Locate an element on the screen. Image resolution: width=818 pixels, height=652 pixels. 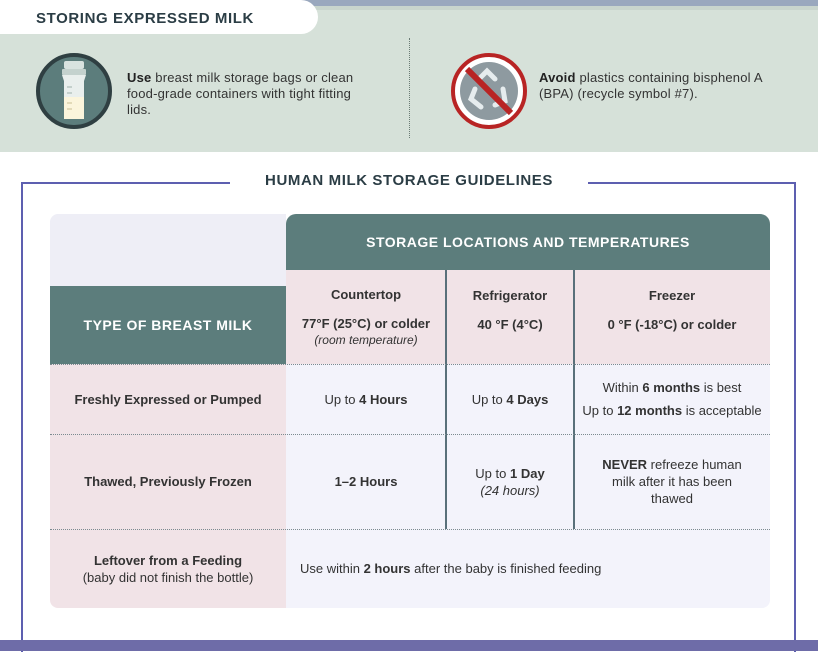
column-temp: 40 °F (4°C) is located at coordinates (510, 324).